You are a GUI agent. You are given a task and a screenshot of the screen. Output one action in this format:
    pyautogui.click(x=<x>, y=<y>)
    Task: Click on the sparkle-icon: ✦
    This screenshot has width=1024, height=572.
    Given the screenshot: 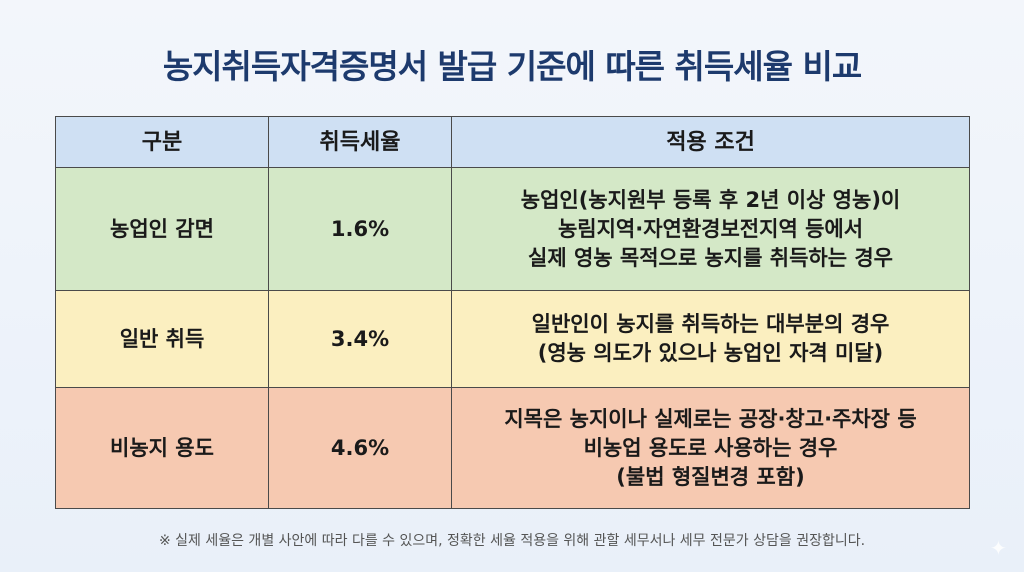 What is the action you would take?
    pyautogui.click(x=998, y=548)
    